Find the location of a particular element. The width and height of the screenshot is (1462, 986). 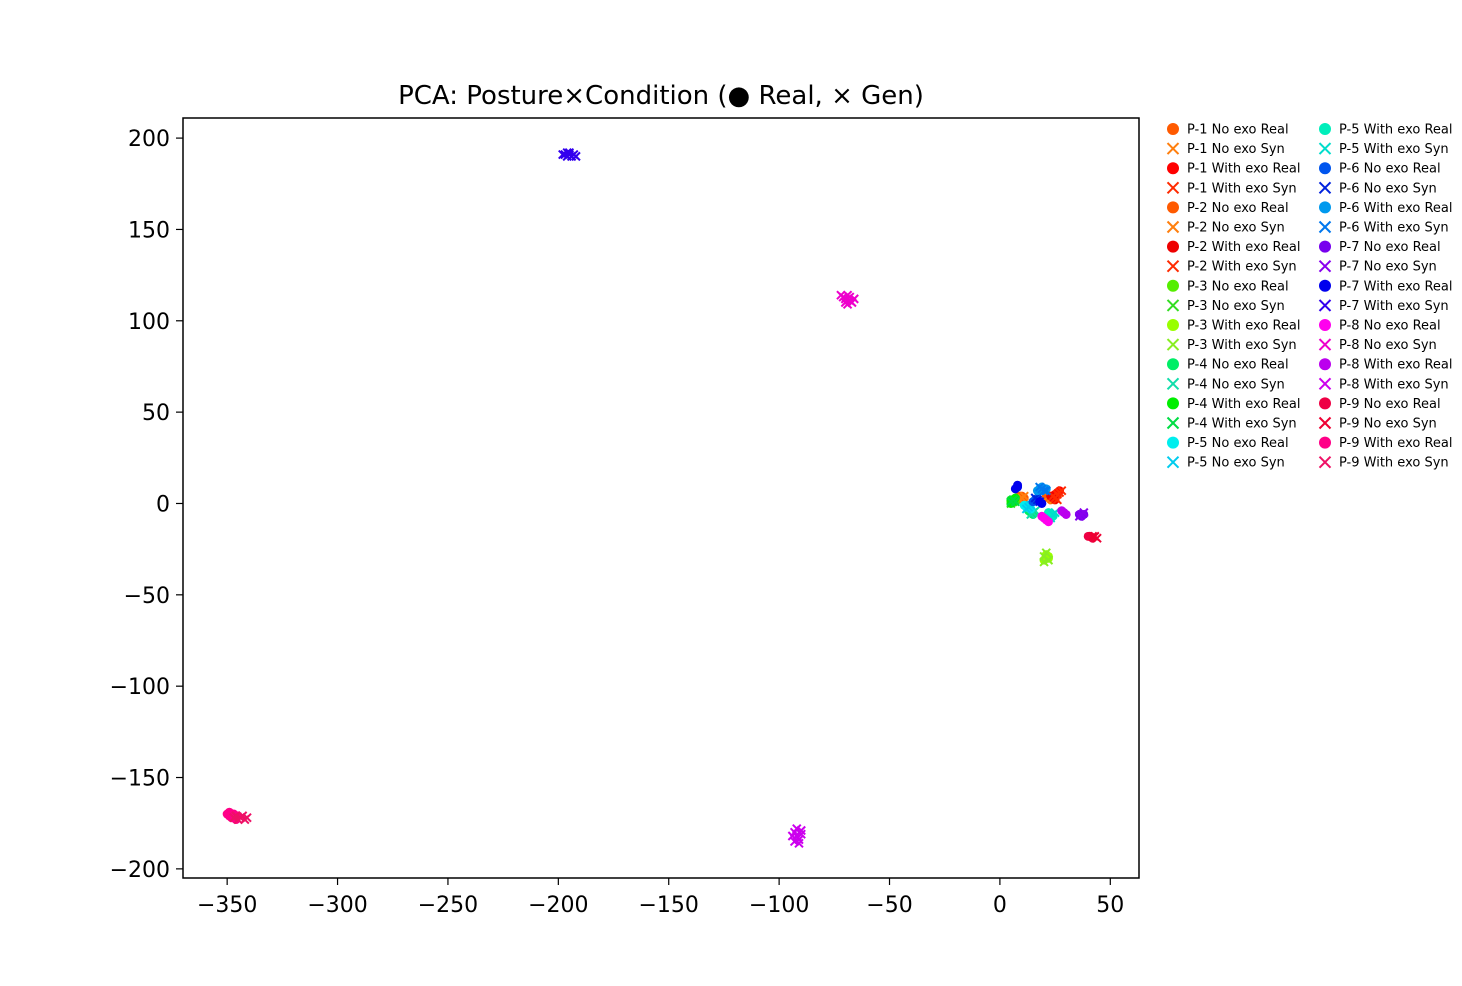

legend-entry: P-5 No exo Syn is located at coordinates (1225, 463).